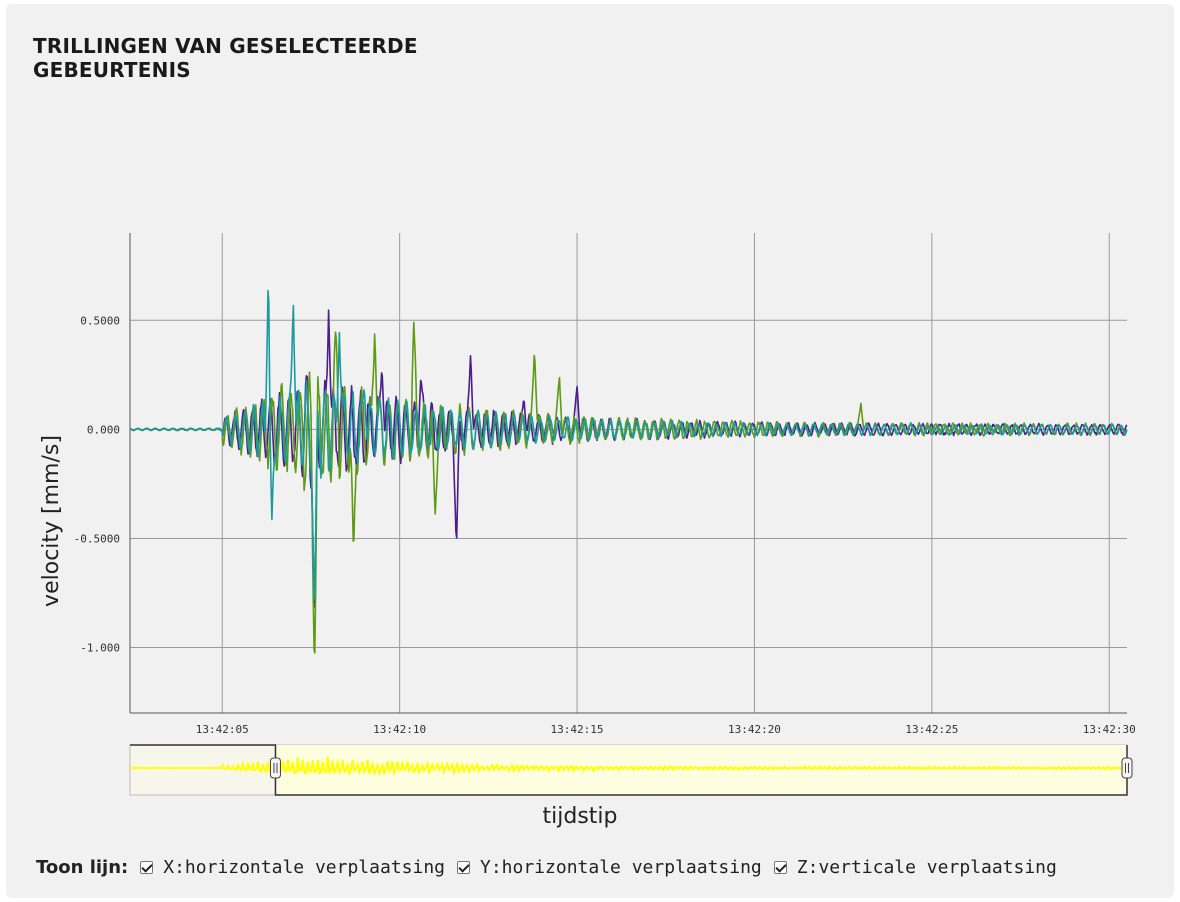 The width and height of the screenshot is (1180, 902). Describe the element at coordinates (103, 429) in the screenshot. I see `y-tick-label: 0.000` at that location.